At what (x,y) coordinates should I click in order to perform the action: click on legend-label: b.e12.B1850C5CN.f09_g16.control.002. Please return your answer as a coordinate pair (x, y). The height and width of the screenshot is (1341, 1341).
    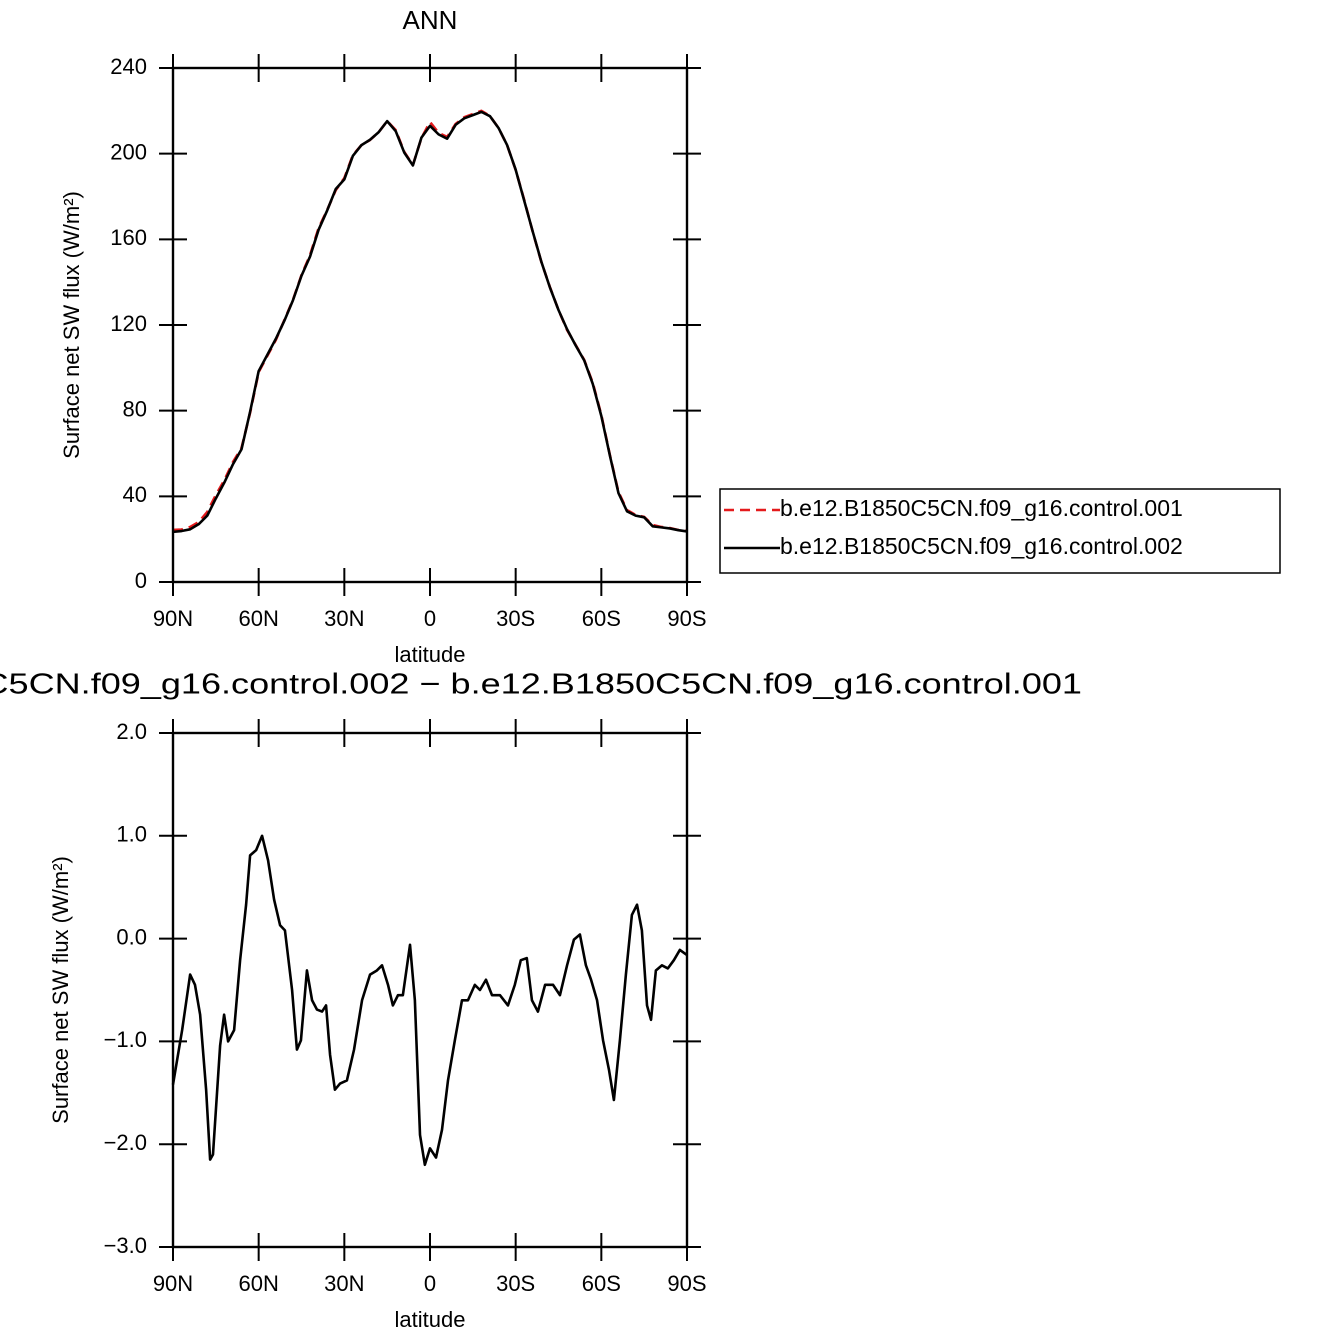
    Looking at the image, I should click on (981, 546).